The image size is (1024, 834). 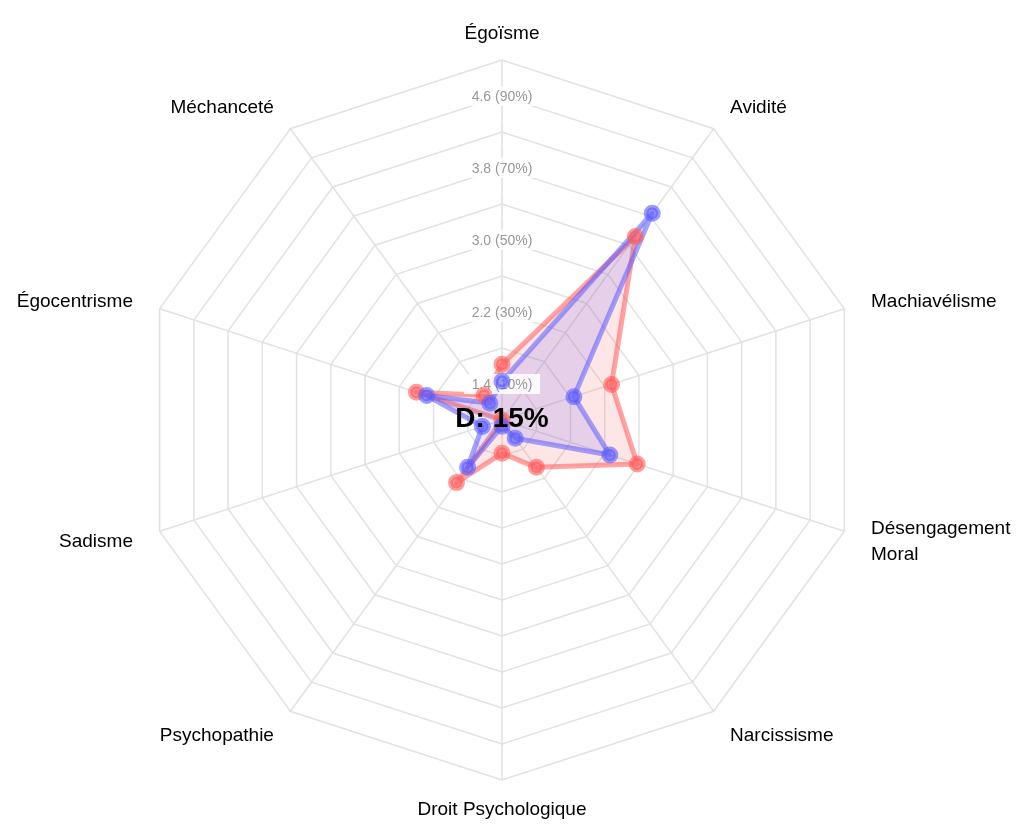 I want to click on spoke-label: Désengagement Moral, so click(x=941, y=540).